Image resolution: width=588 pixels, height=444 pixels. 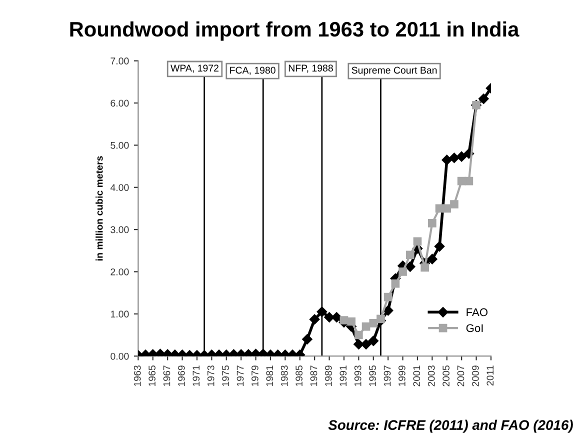 I want to click on x-tick-label: 1993, so click(x=358, y=376).